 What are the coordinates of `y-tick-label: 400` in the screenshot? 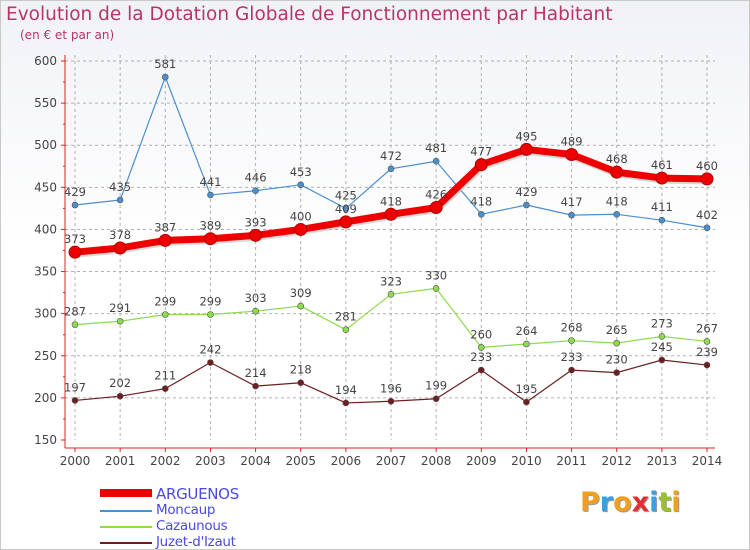 It's located at (45, 229).